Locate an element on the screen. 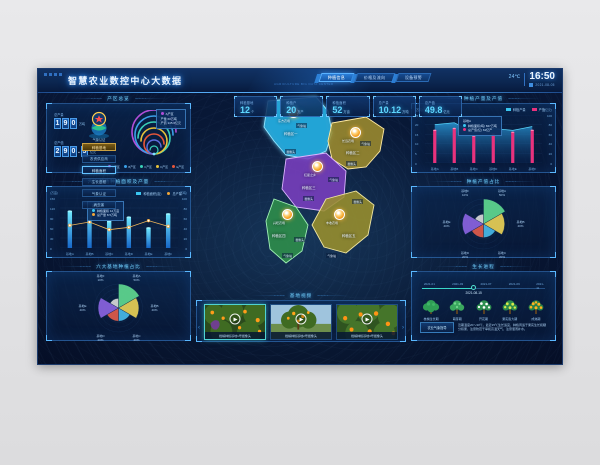 The width and height of the screenshot is (600, 465). y-axis-right-label: (万吨) is located at coordinates (183, 193).